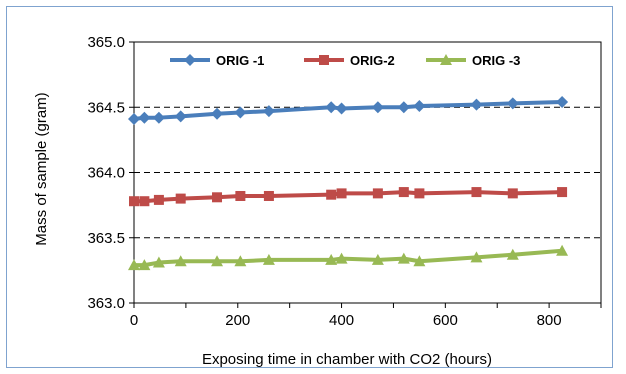 The height and width of the screenshot is (374, 626). I want to click on x-tick-label: 400, so click(341, 320).